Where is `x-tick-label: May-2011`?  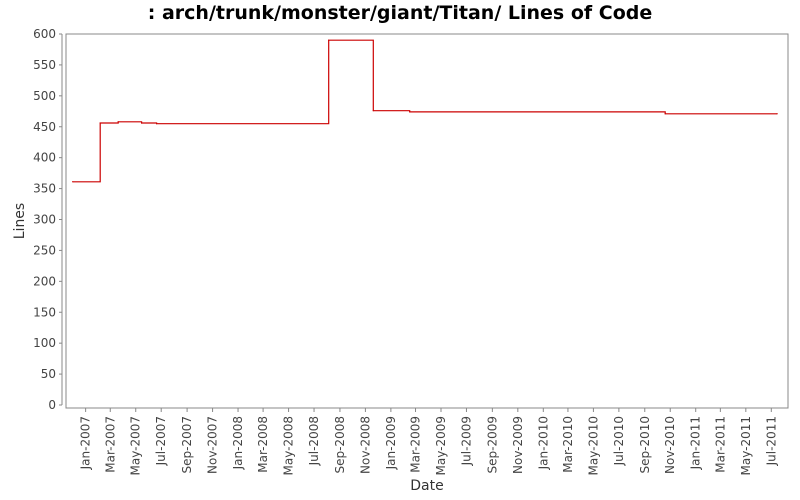
x-tick-label: May-2011 is located at coordinates (746, 445).